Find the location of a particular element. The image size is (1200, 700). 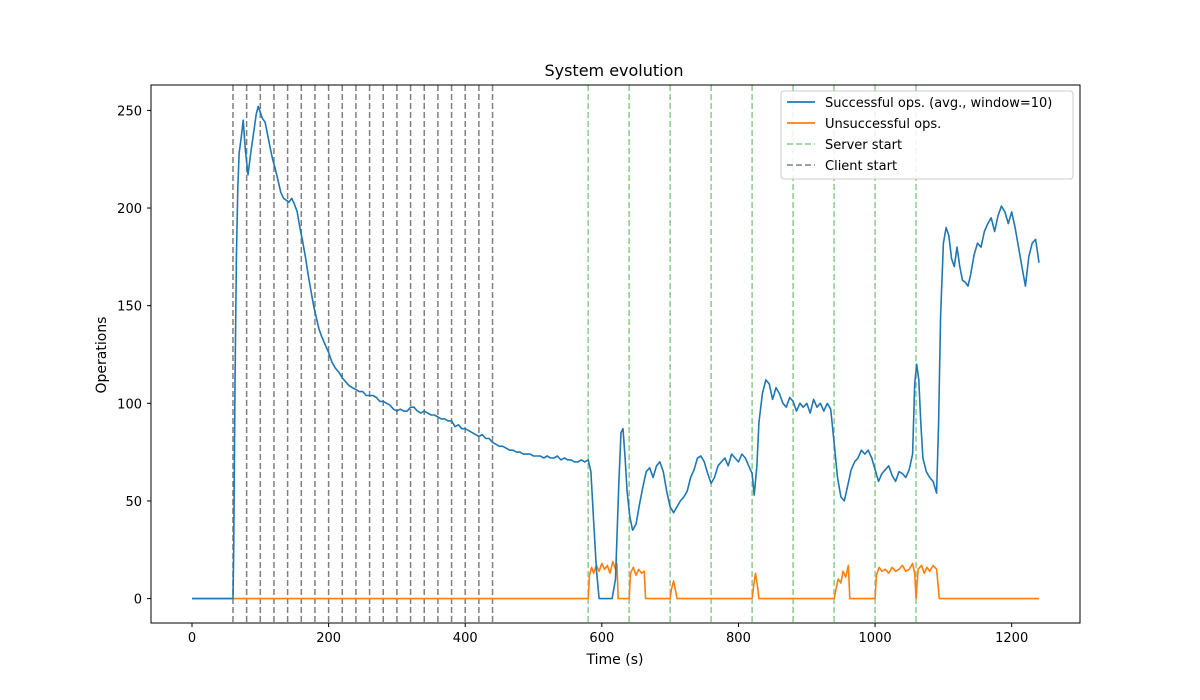

y-tick-label: 100 is located at coordinates (129, 404).